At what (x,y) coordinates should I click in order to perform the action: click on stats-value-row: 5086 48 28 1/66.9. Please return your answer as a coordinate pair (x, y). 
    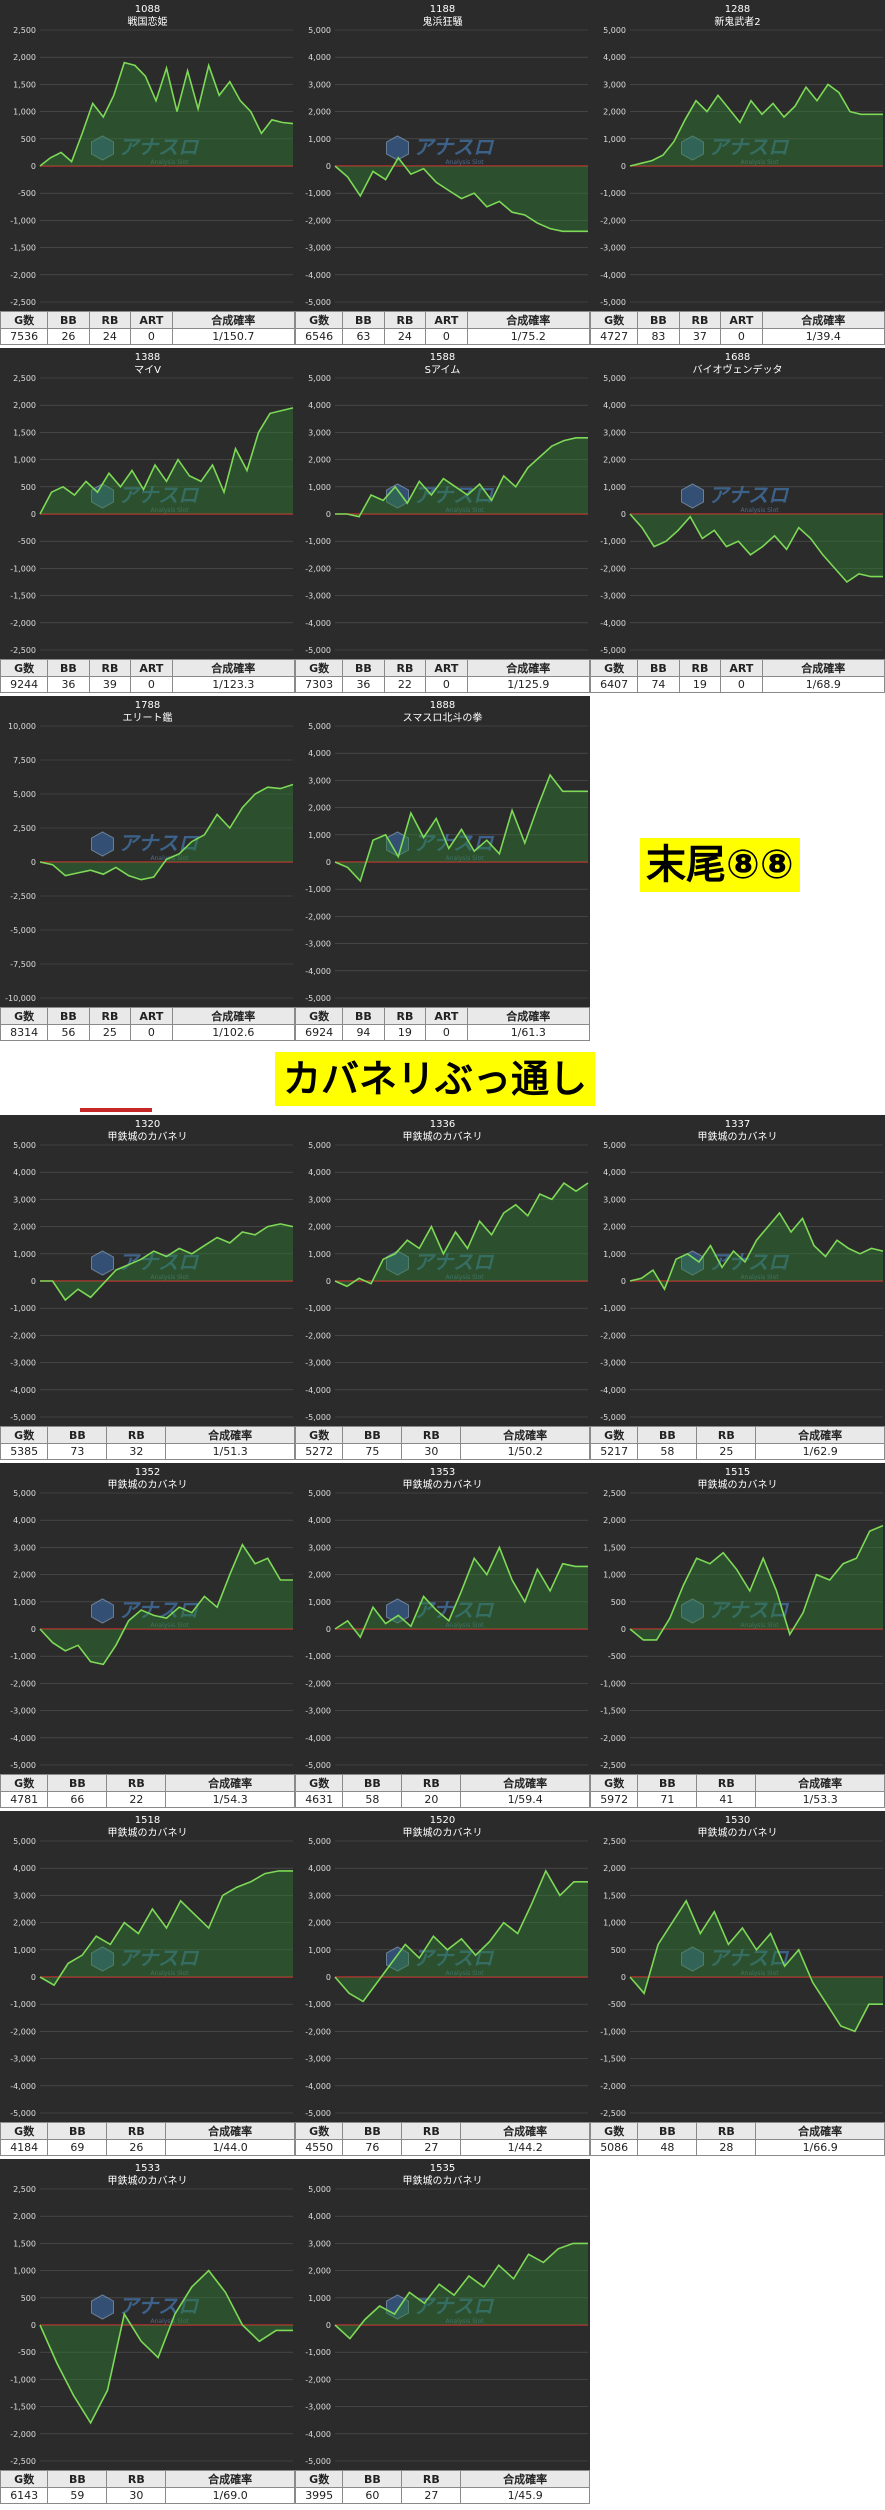
    Looking at the image, I should click on (737, 2147).